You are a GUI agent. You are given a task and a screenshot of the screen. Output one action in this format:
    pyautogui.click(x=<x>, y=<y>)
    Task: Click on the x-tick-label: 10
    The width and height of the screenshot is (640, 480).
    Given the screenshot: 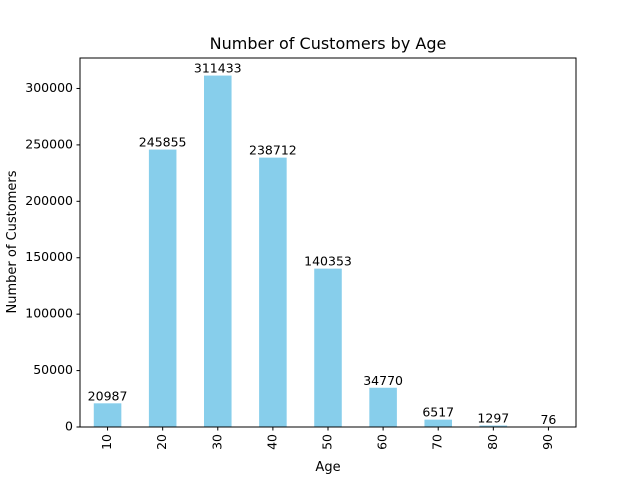 What is the action you would take?
    pyautogui.click(x=106, y=442)
    